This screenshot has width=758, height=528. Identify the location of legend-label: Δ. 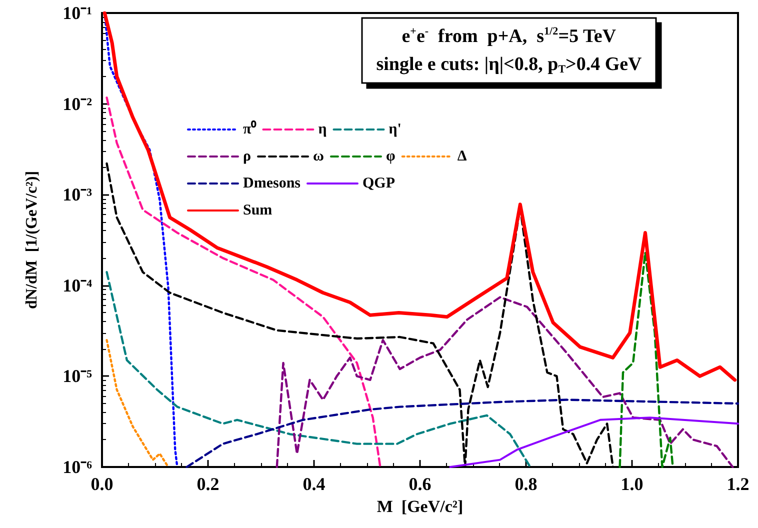
(462, 156).